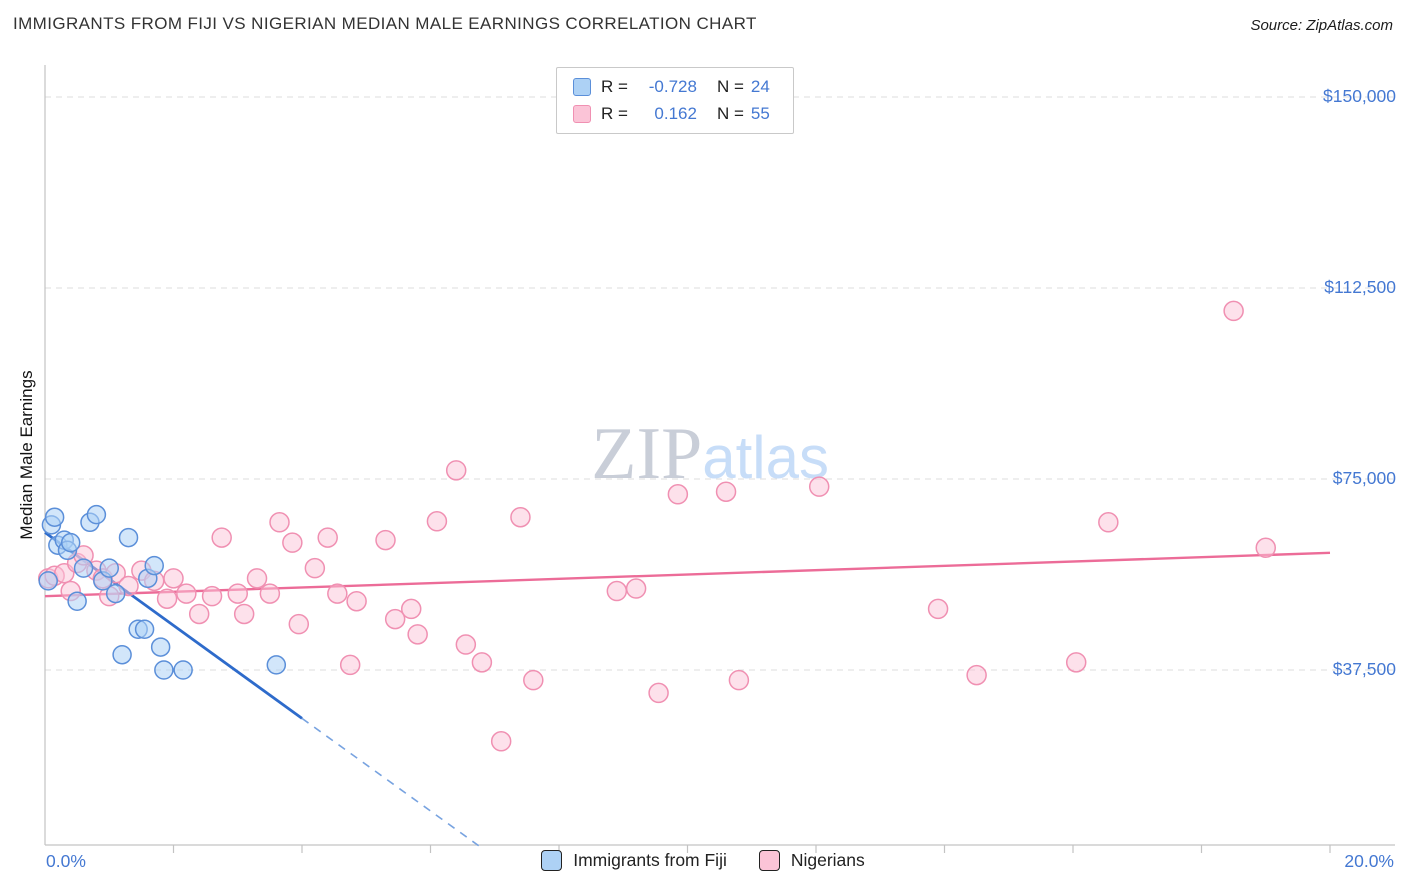 The image size is (1406, 892). Describe the element at coordinates (760, 86) in the screenshot. I see `n-value-fiji: 24` at that location.